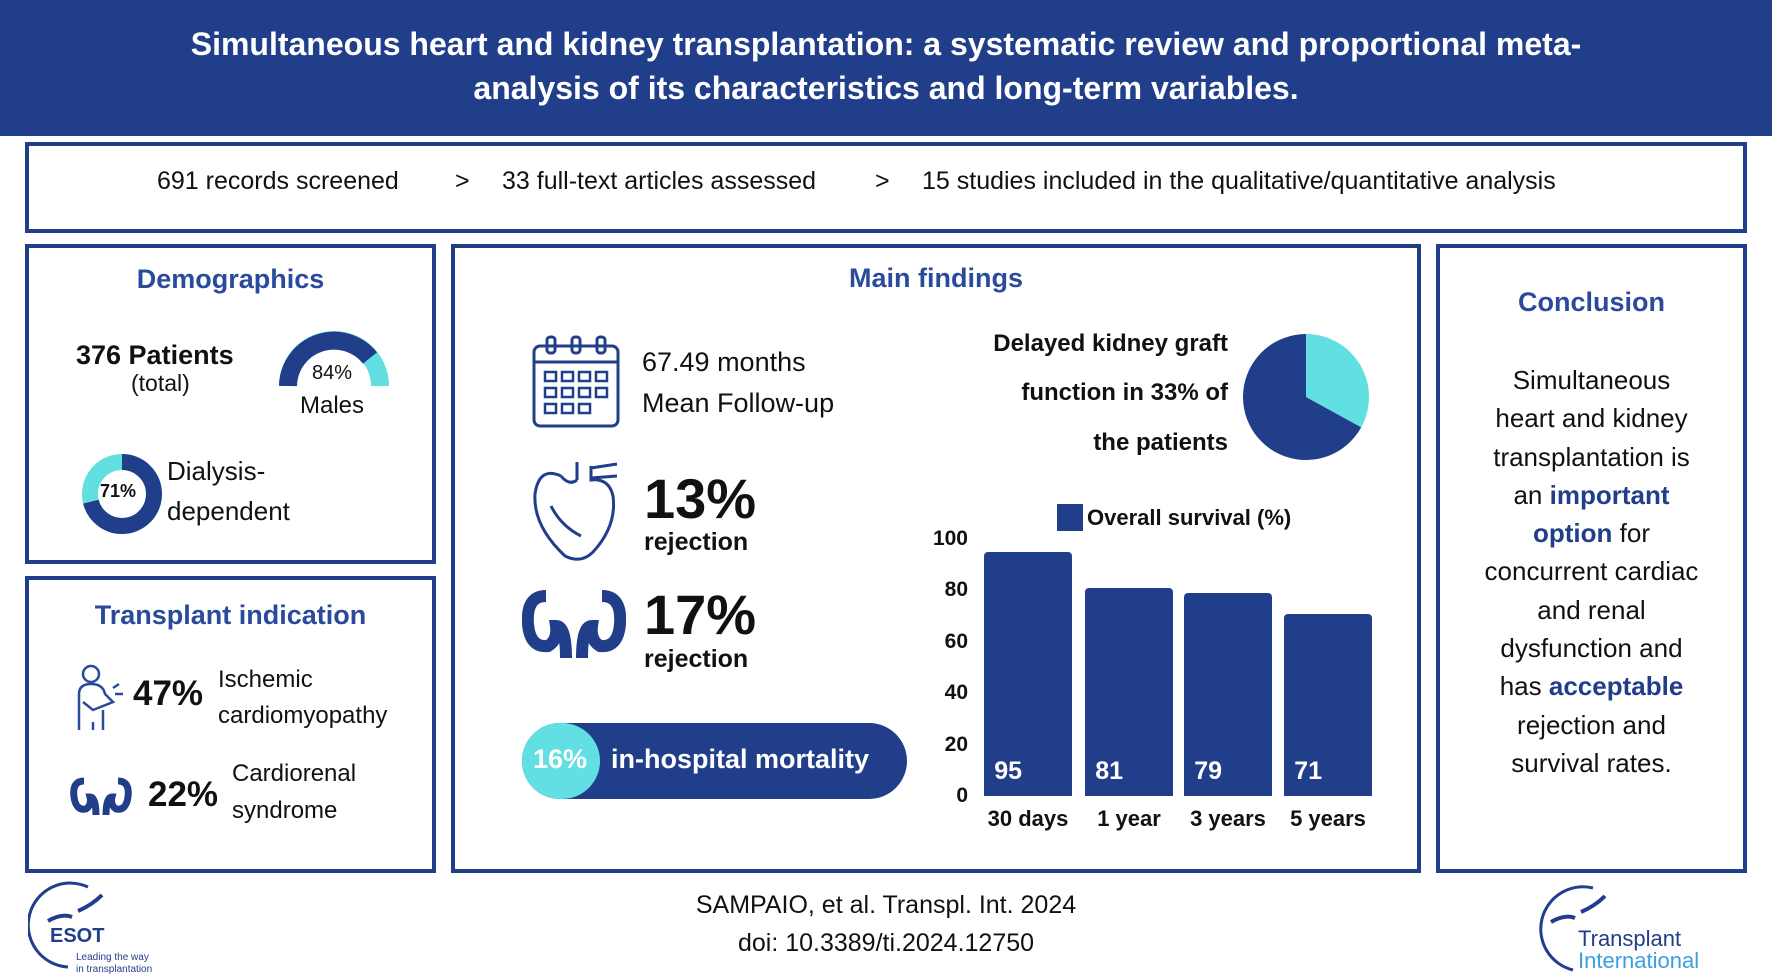 The image size is (1772, 979). What do you see at coordinates (1591, 418) in the screenshot?
I see `conclusion-line: heart and kidney` at bounding box center [1591, 418].